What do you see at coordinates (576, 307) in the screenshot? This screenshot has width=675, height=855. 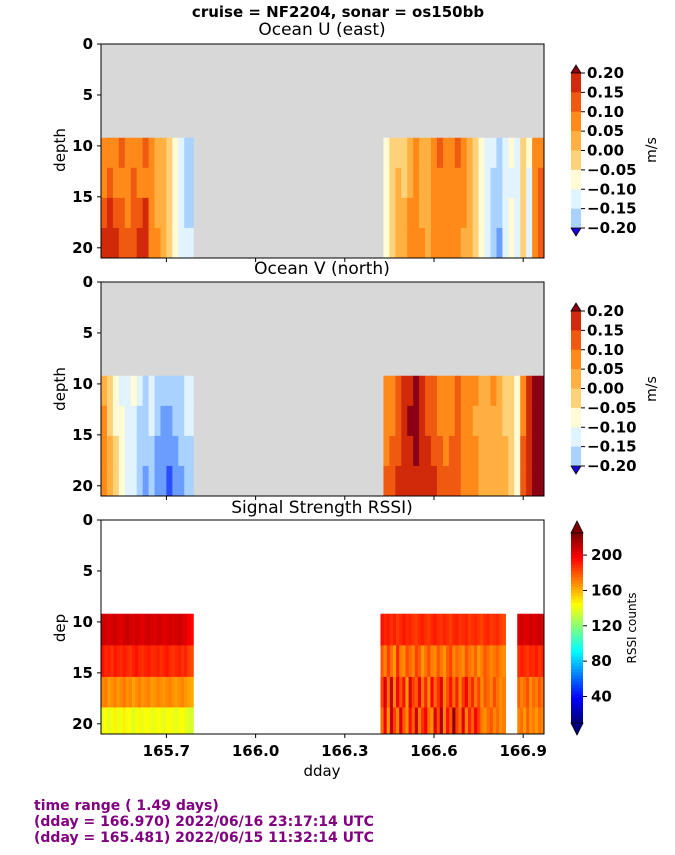 I see `colorbar-extend-max` at bounding box center [576, 307].